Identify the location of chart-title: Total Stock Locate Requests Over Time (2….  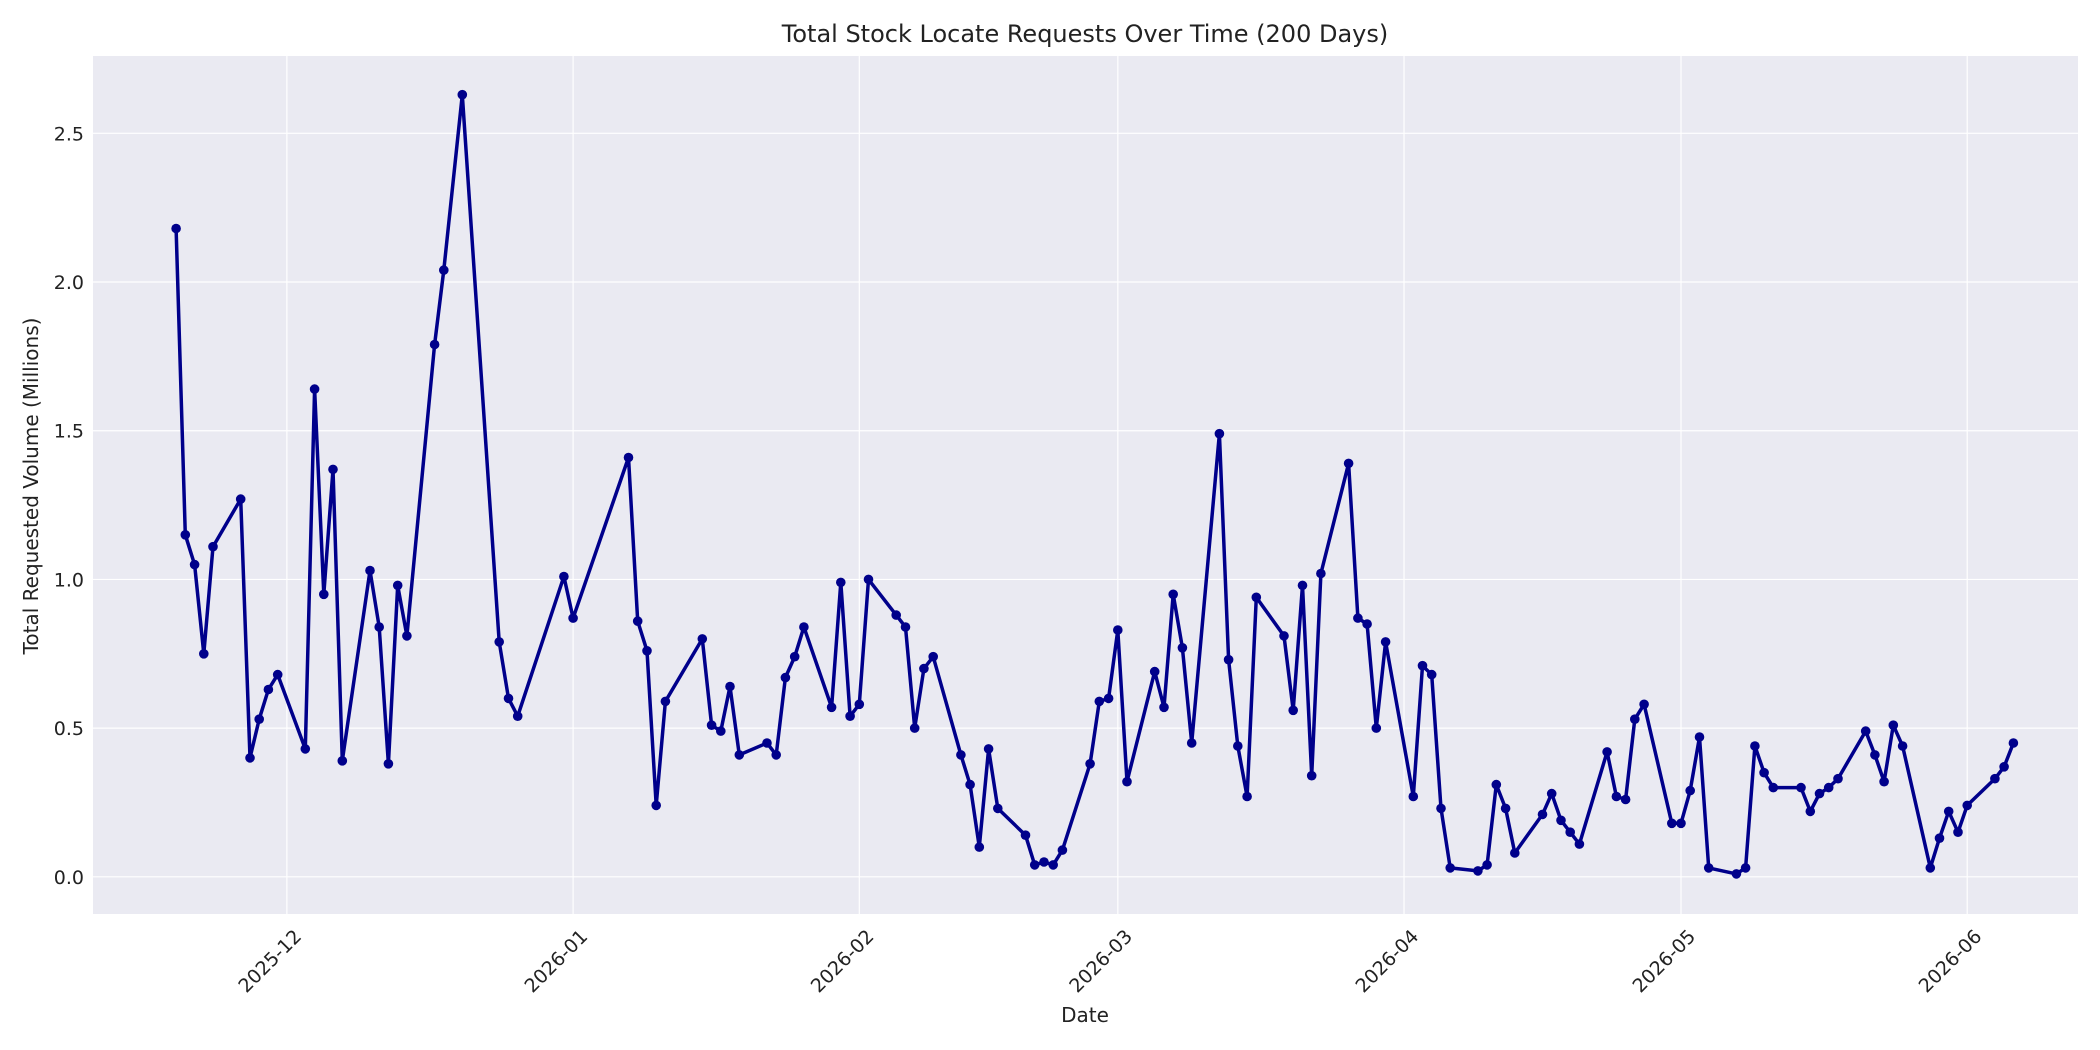
(1084, 34).